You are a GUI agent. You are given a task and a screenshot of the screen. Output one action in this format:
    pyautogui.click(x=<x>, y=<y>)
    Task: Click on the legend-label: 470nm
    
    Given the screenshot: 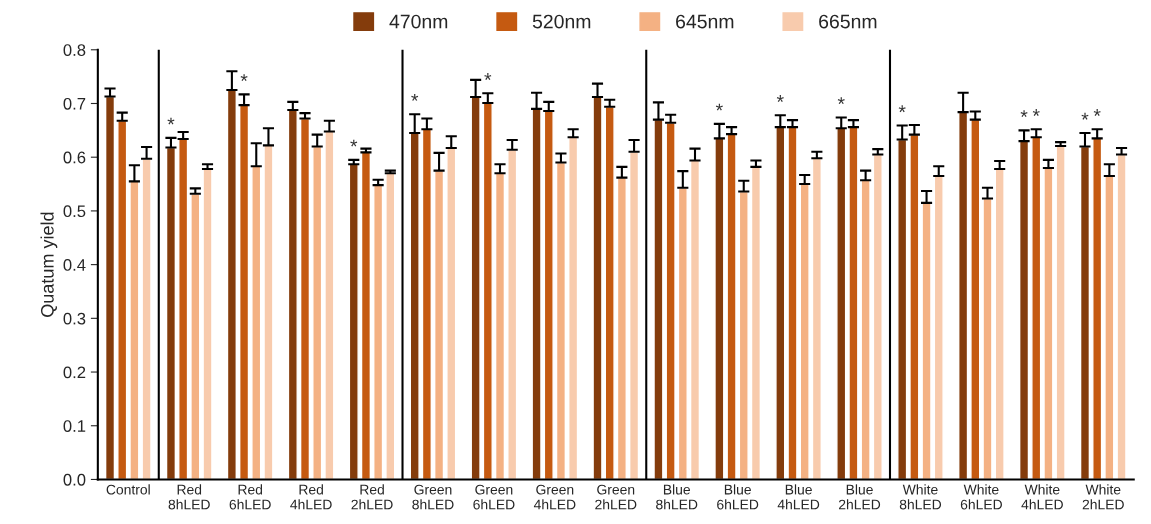 What is the action you would take?
    pyautogui.click(x=418, y=21)
    